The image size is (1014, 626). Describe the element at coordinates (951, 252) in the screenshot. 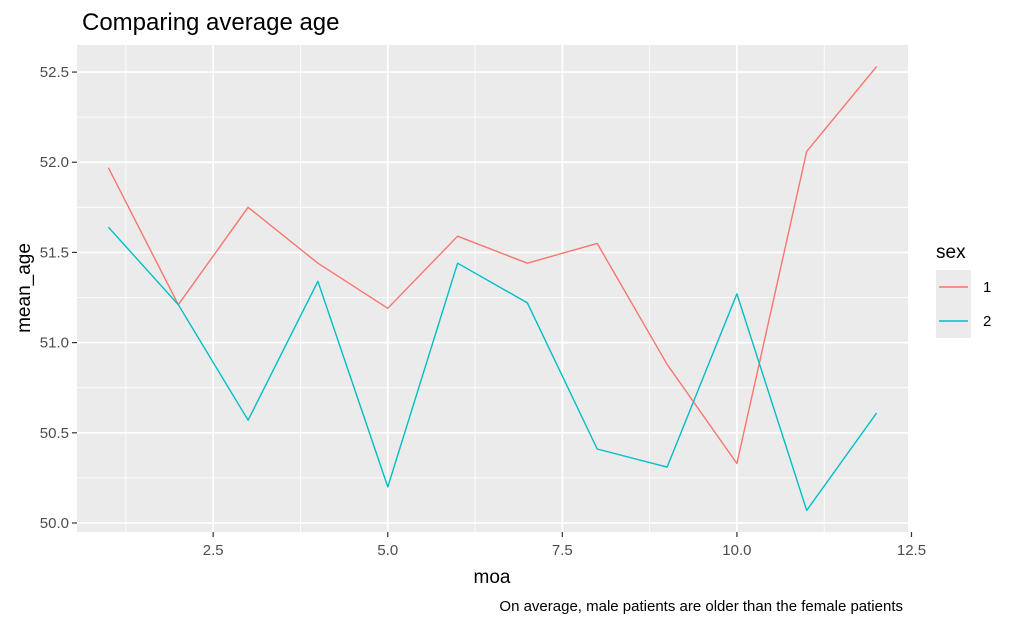

I see `legend-title: sex` at that location.